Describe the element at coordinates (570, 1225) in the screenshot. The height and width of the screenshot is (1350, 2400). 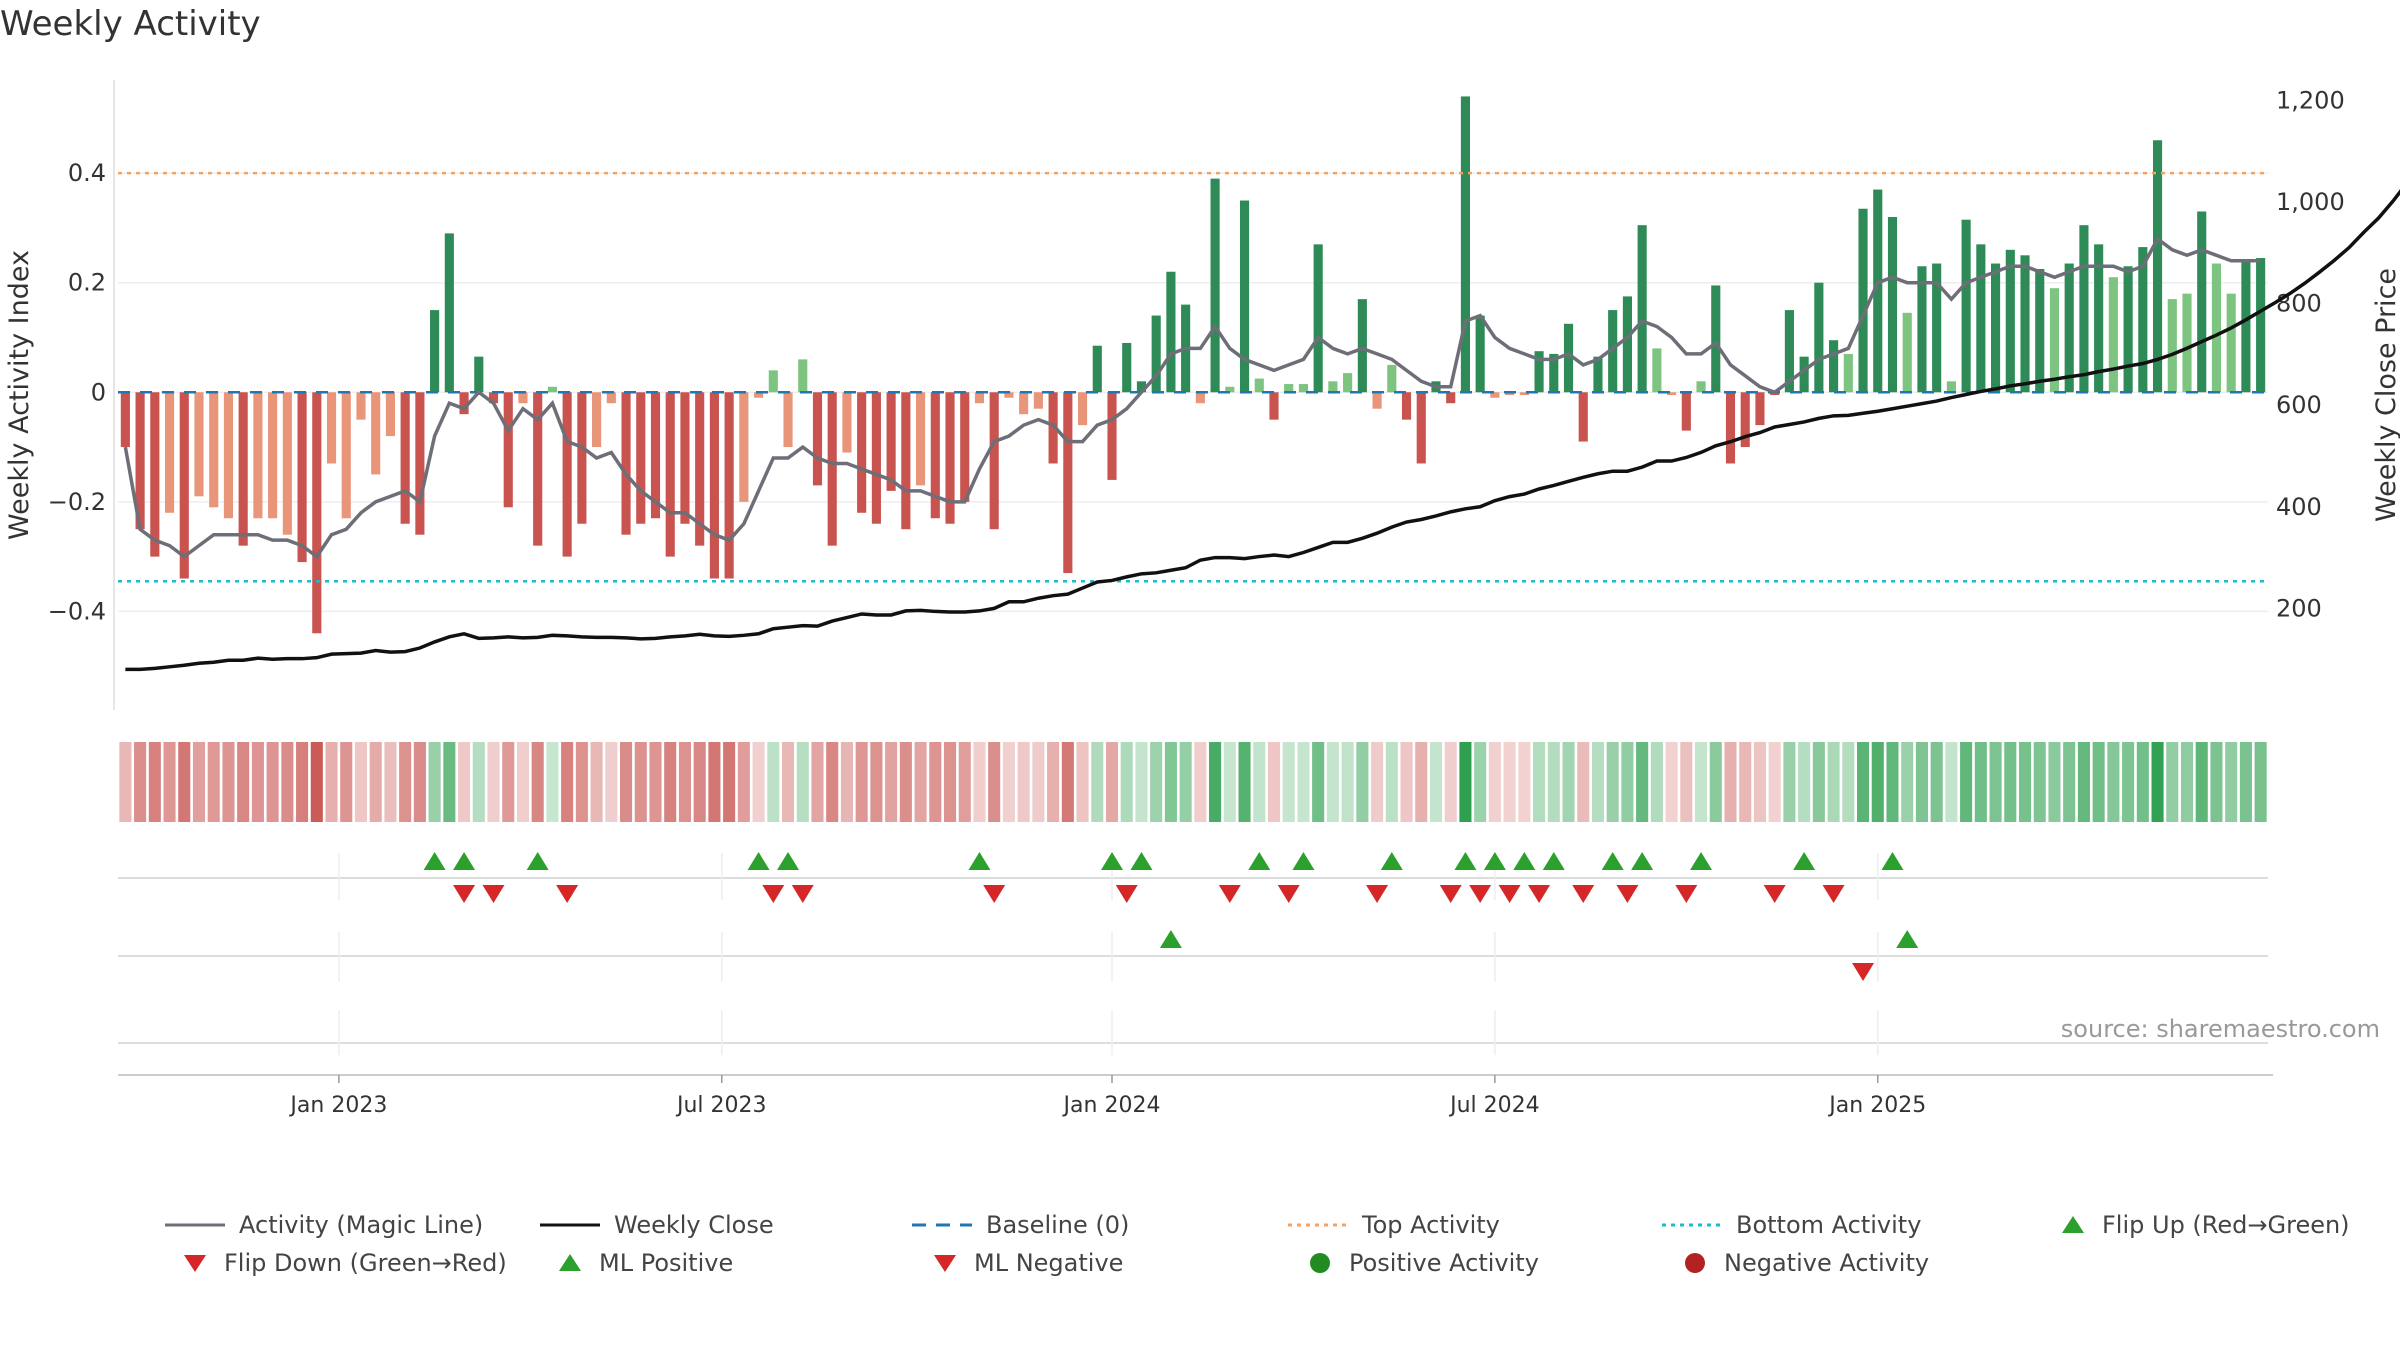
I see `close-legend-icon` at that location.